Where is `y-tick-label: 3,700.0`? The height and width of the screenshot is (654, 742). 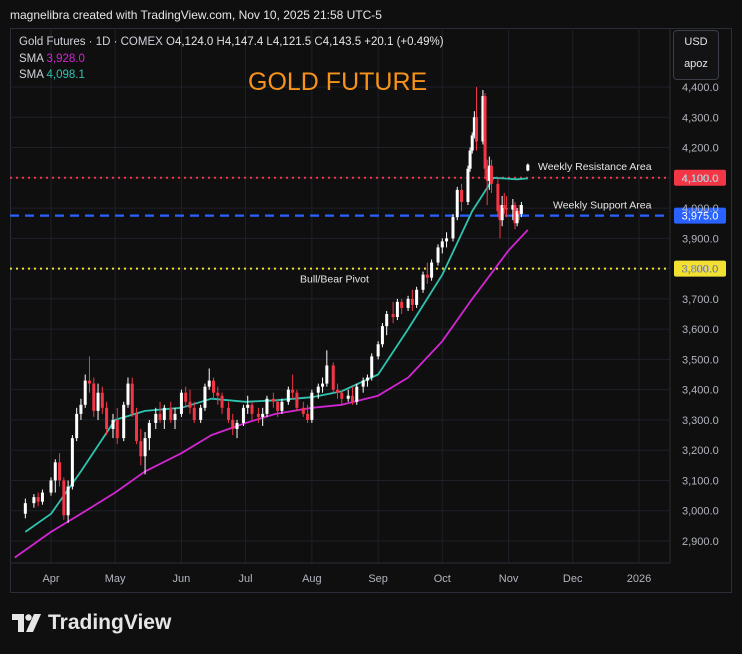
y-tick-label: 3,700.0 is located at coordinates (700, 300).